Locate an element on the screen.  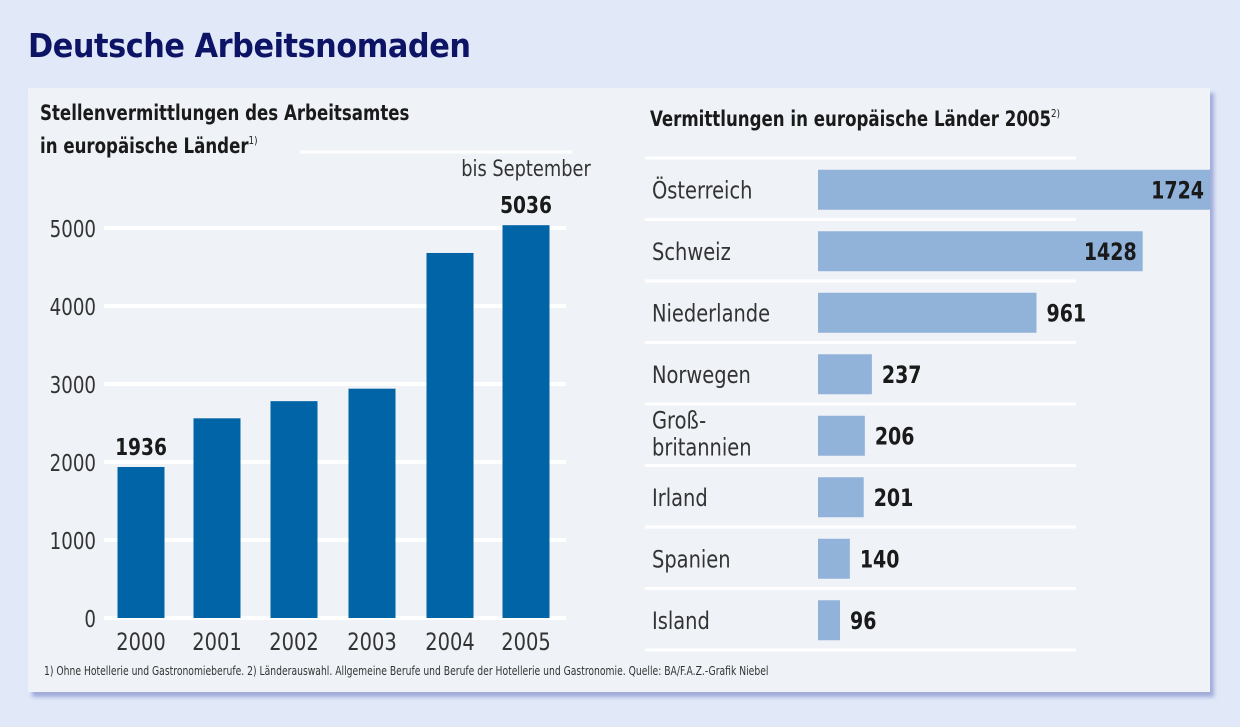
category-label: Island is located at coordinates (681, 621).